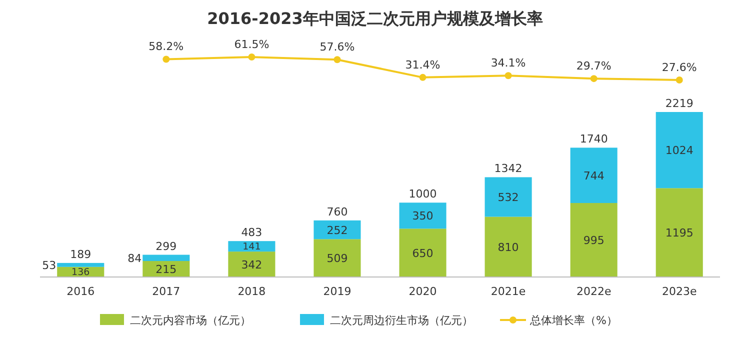 Image resolution: width=750 pixels, height=340 pixels. What do you see at coordinates (422, 194) in the screenshot?
I see `total-label: 1000` at bounding box center [422, 194].